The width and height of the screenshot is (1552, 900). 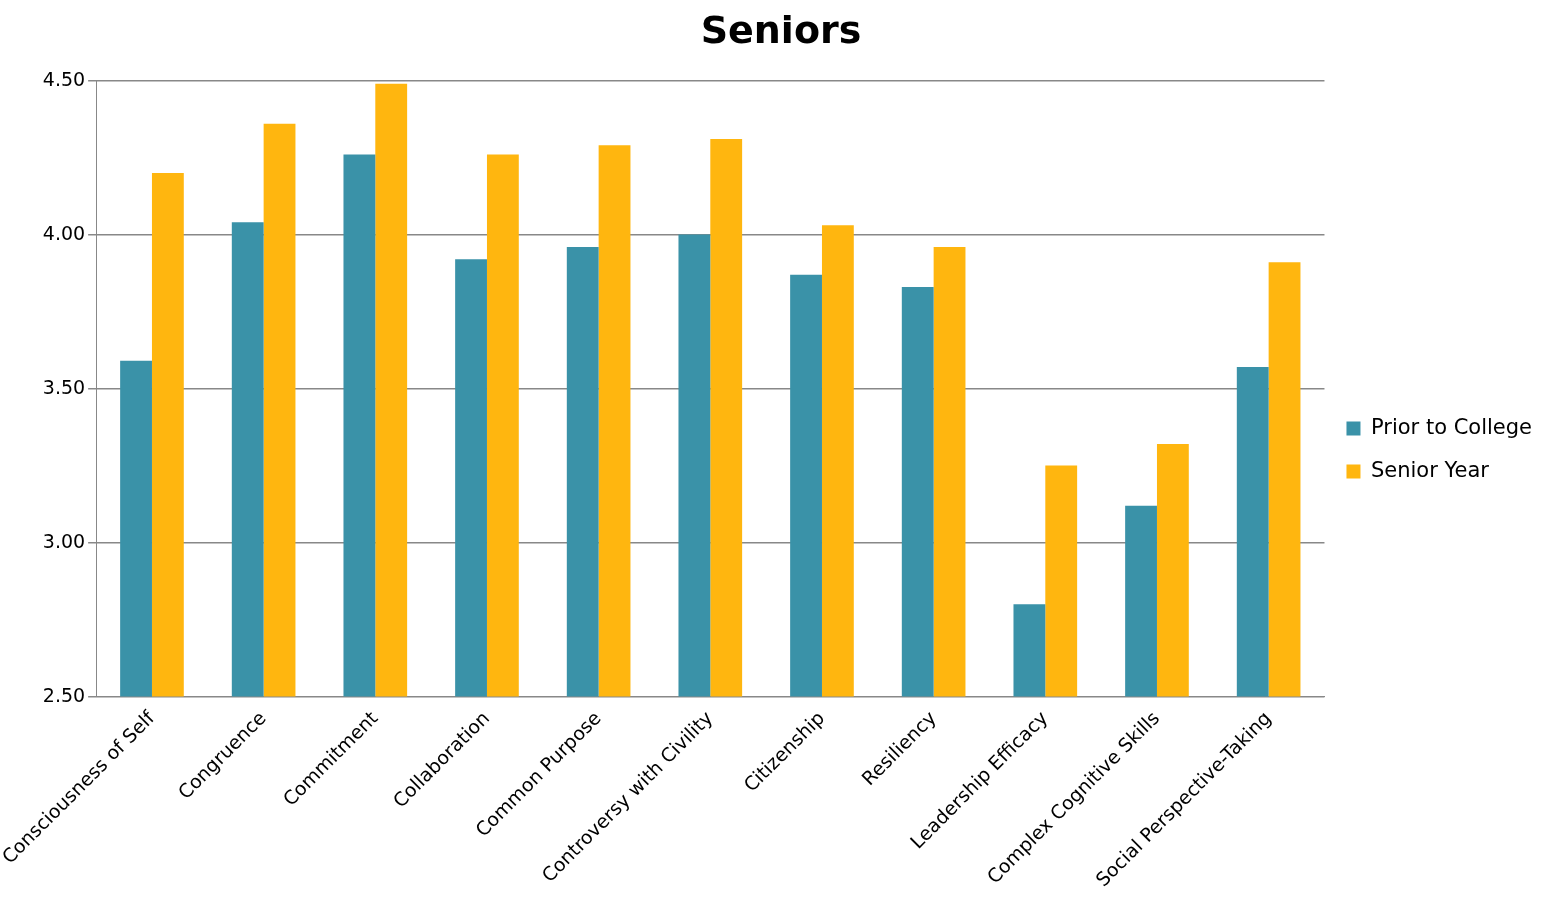 What do you see at coordinates (64, 78) in the screenshot?
I see `y-tick-label: 4.50` at bounding box center [64, 78].